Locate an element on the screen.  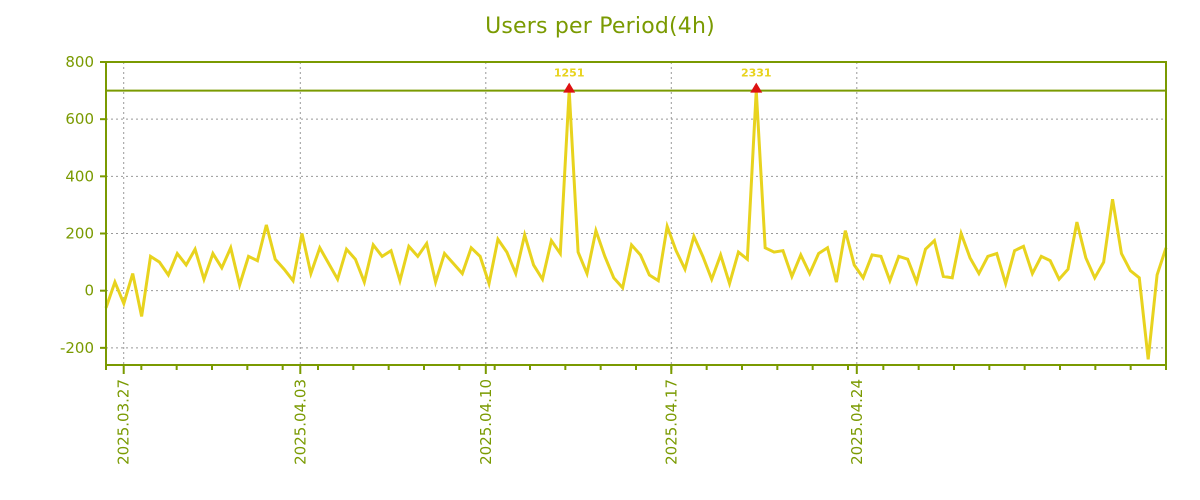
y-axis-labels-group: 800 600 400 200 0 -200 is located at coordinates (77, 205).